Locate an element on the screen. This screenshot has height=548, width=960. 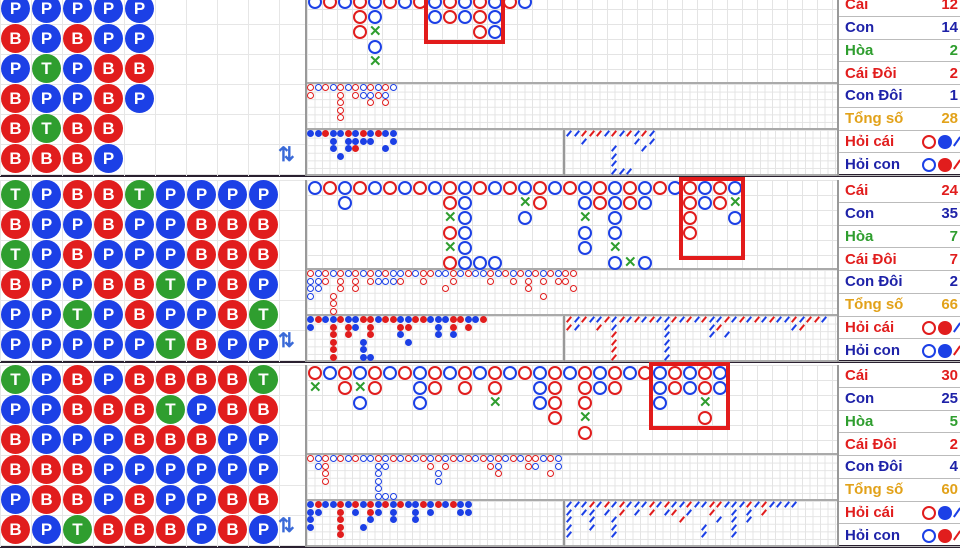
stat-row: Con 25 is located at coordinates (899, 399).